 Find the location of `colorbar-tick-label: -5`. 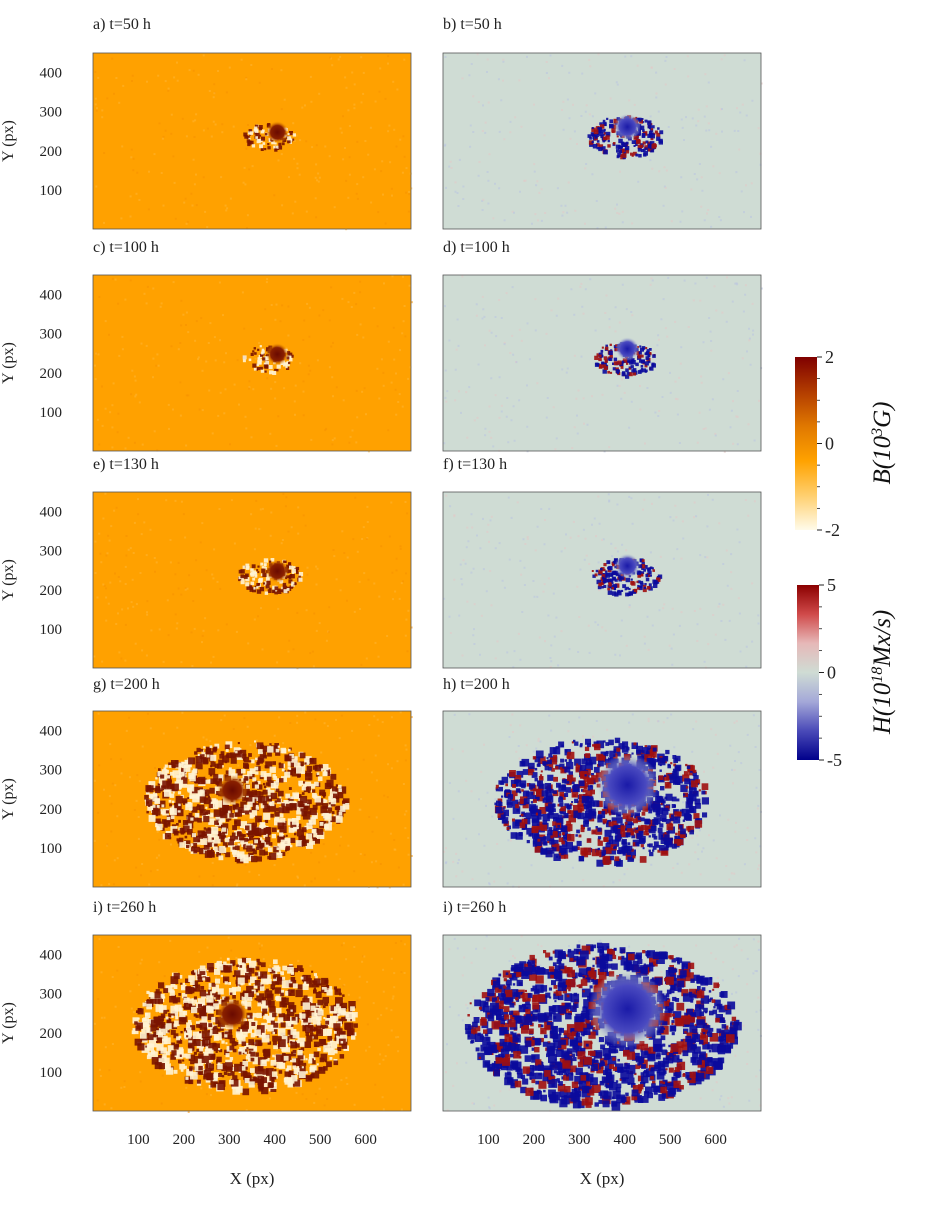

colorbar-tick-label: -5 is located at coordinates (834, 760).